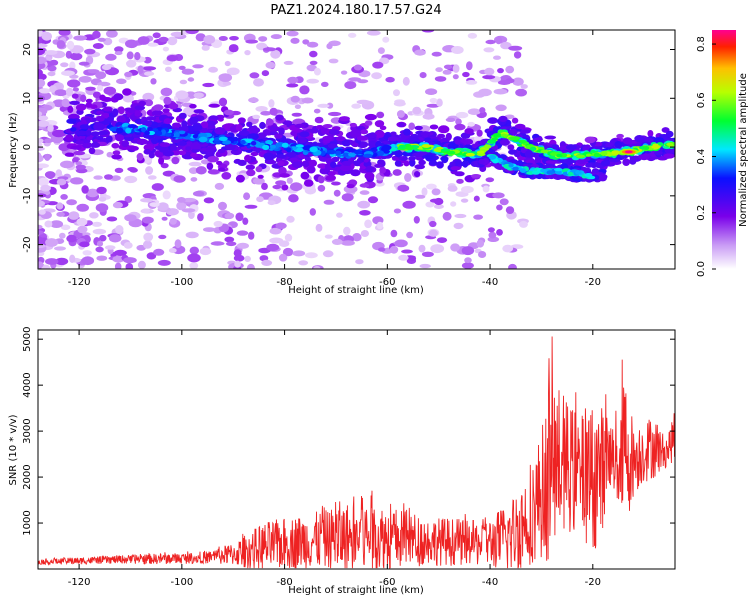 This screenshot has height=600, width=750. I want to click on colorbar-tick-label: 0.8, so click(701, 44).